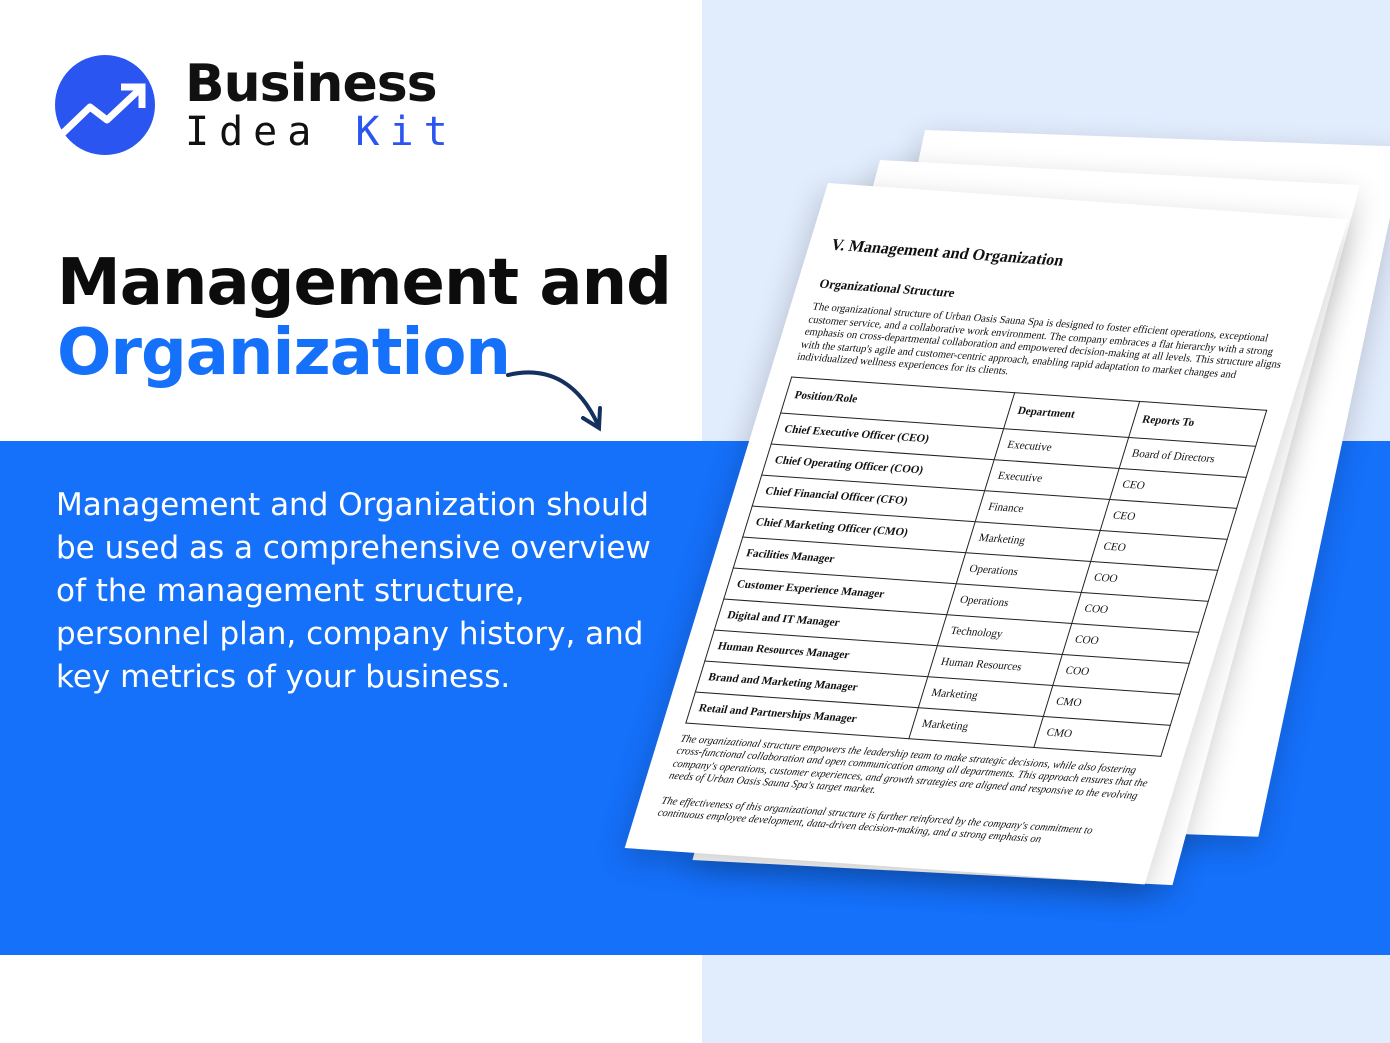 Image resolution: width=1390 pixels, height=1043 pixels. I want to click on curved-arrow-icon, so click(554, 401).